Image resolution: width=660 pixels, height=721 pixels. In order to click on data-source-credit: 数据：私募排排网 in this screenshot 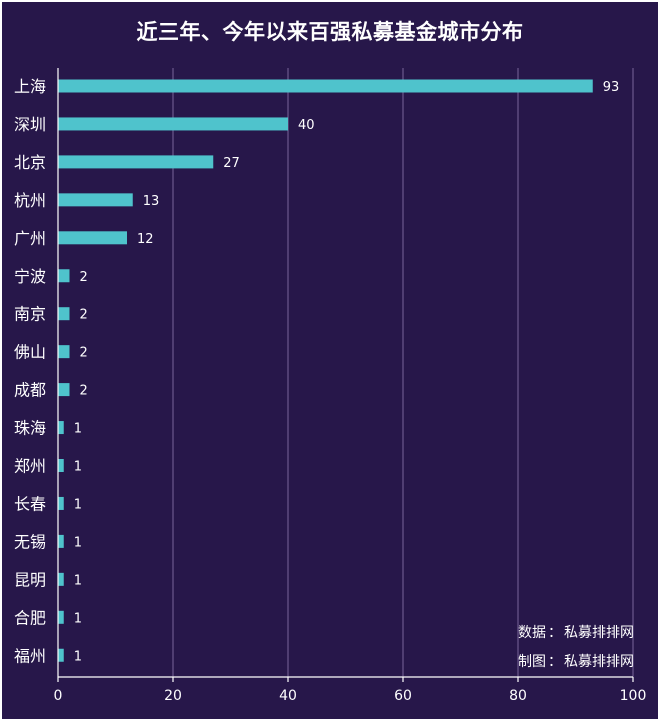, I will do `click(576, 632)`.